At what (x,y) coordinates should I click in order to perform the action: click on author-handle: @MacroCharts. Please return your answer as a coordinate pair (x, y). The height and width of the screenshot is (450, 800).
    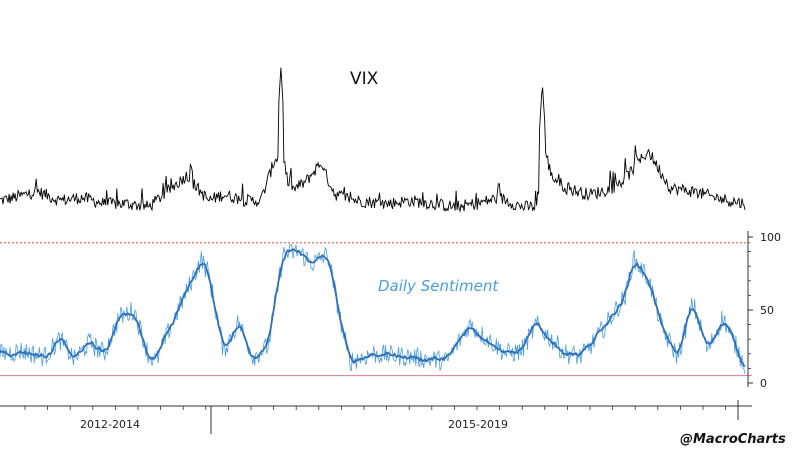
    Looking at the image, I should click on (733, 439).